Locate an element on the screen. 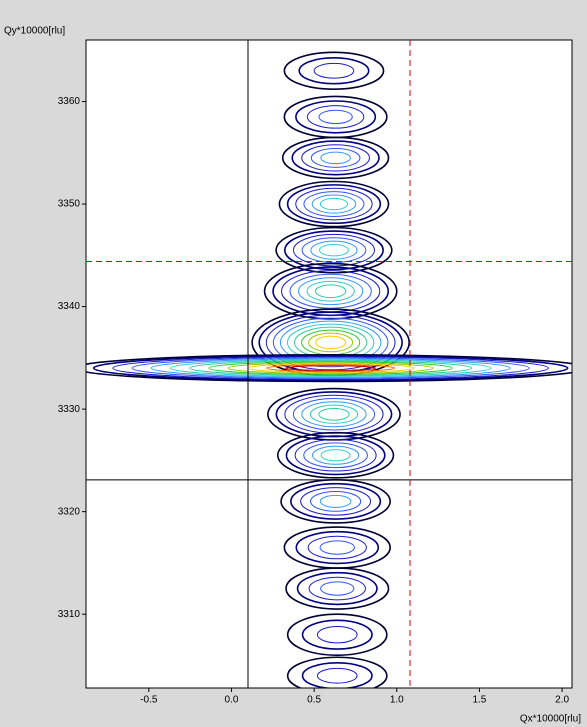  x-tick-label: 0.0 is located at coordinates (232, 700).